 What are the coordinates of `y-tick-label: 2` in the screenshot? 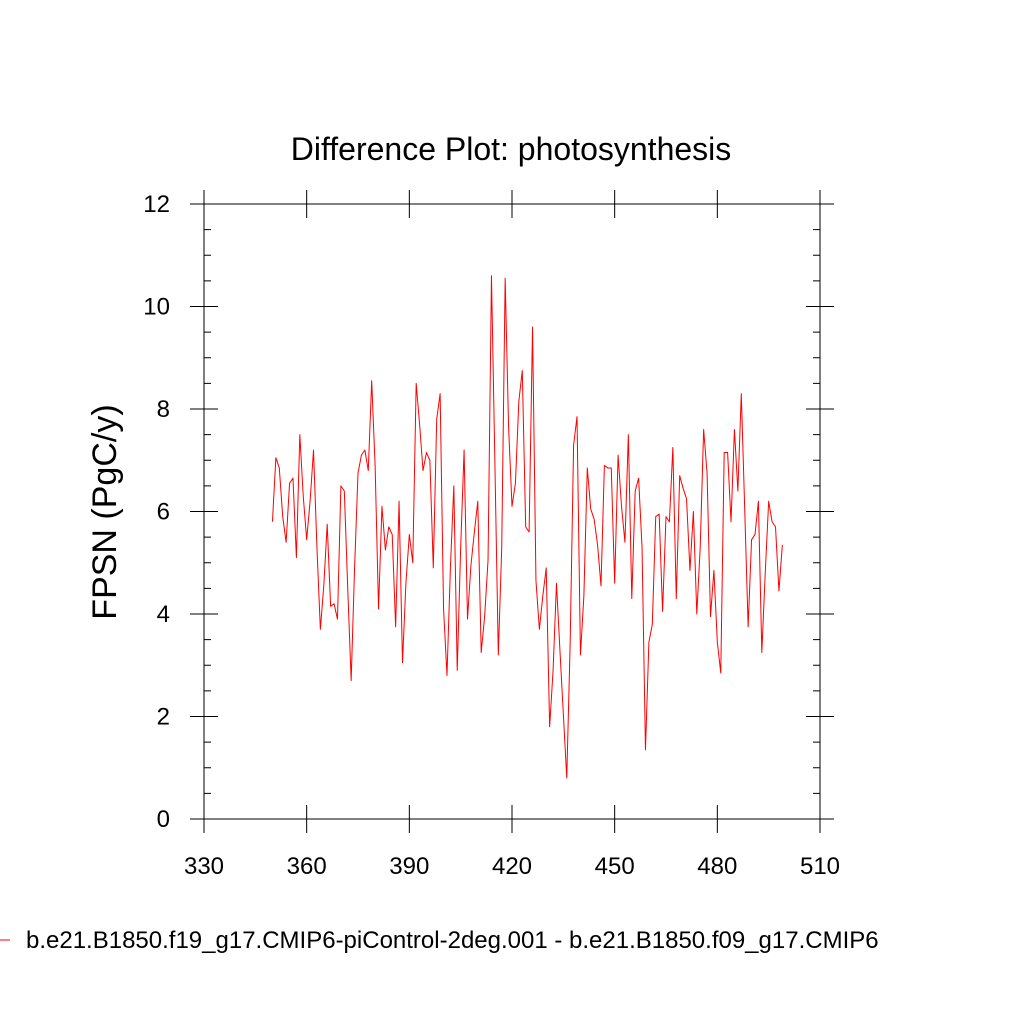 It's located at (163, 717).